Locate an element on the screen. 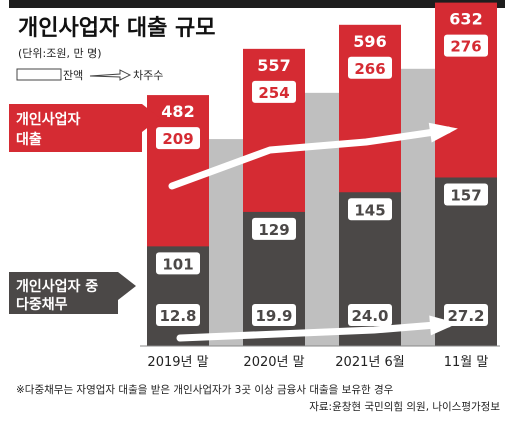 The width and height of the screenshot is (517, 434). x-axis: 2019년 말 2020년 말 2021년 6월 11월 말 is located at coordinates (320, 357).